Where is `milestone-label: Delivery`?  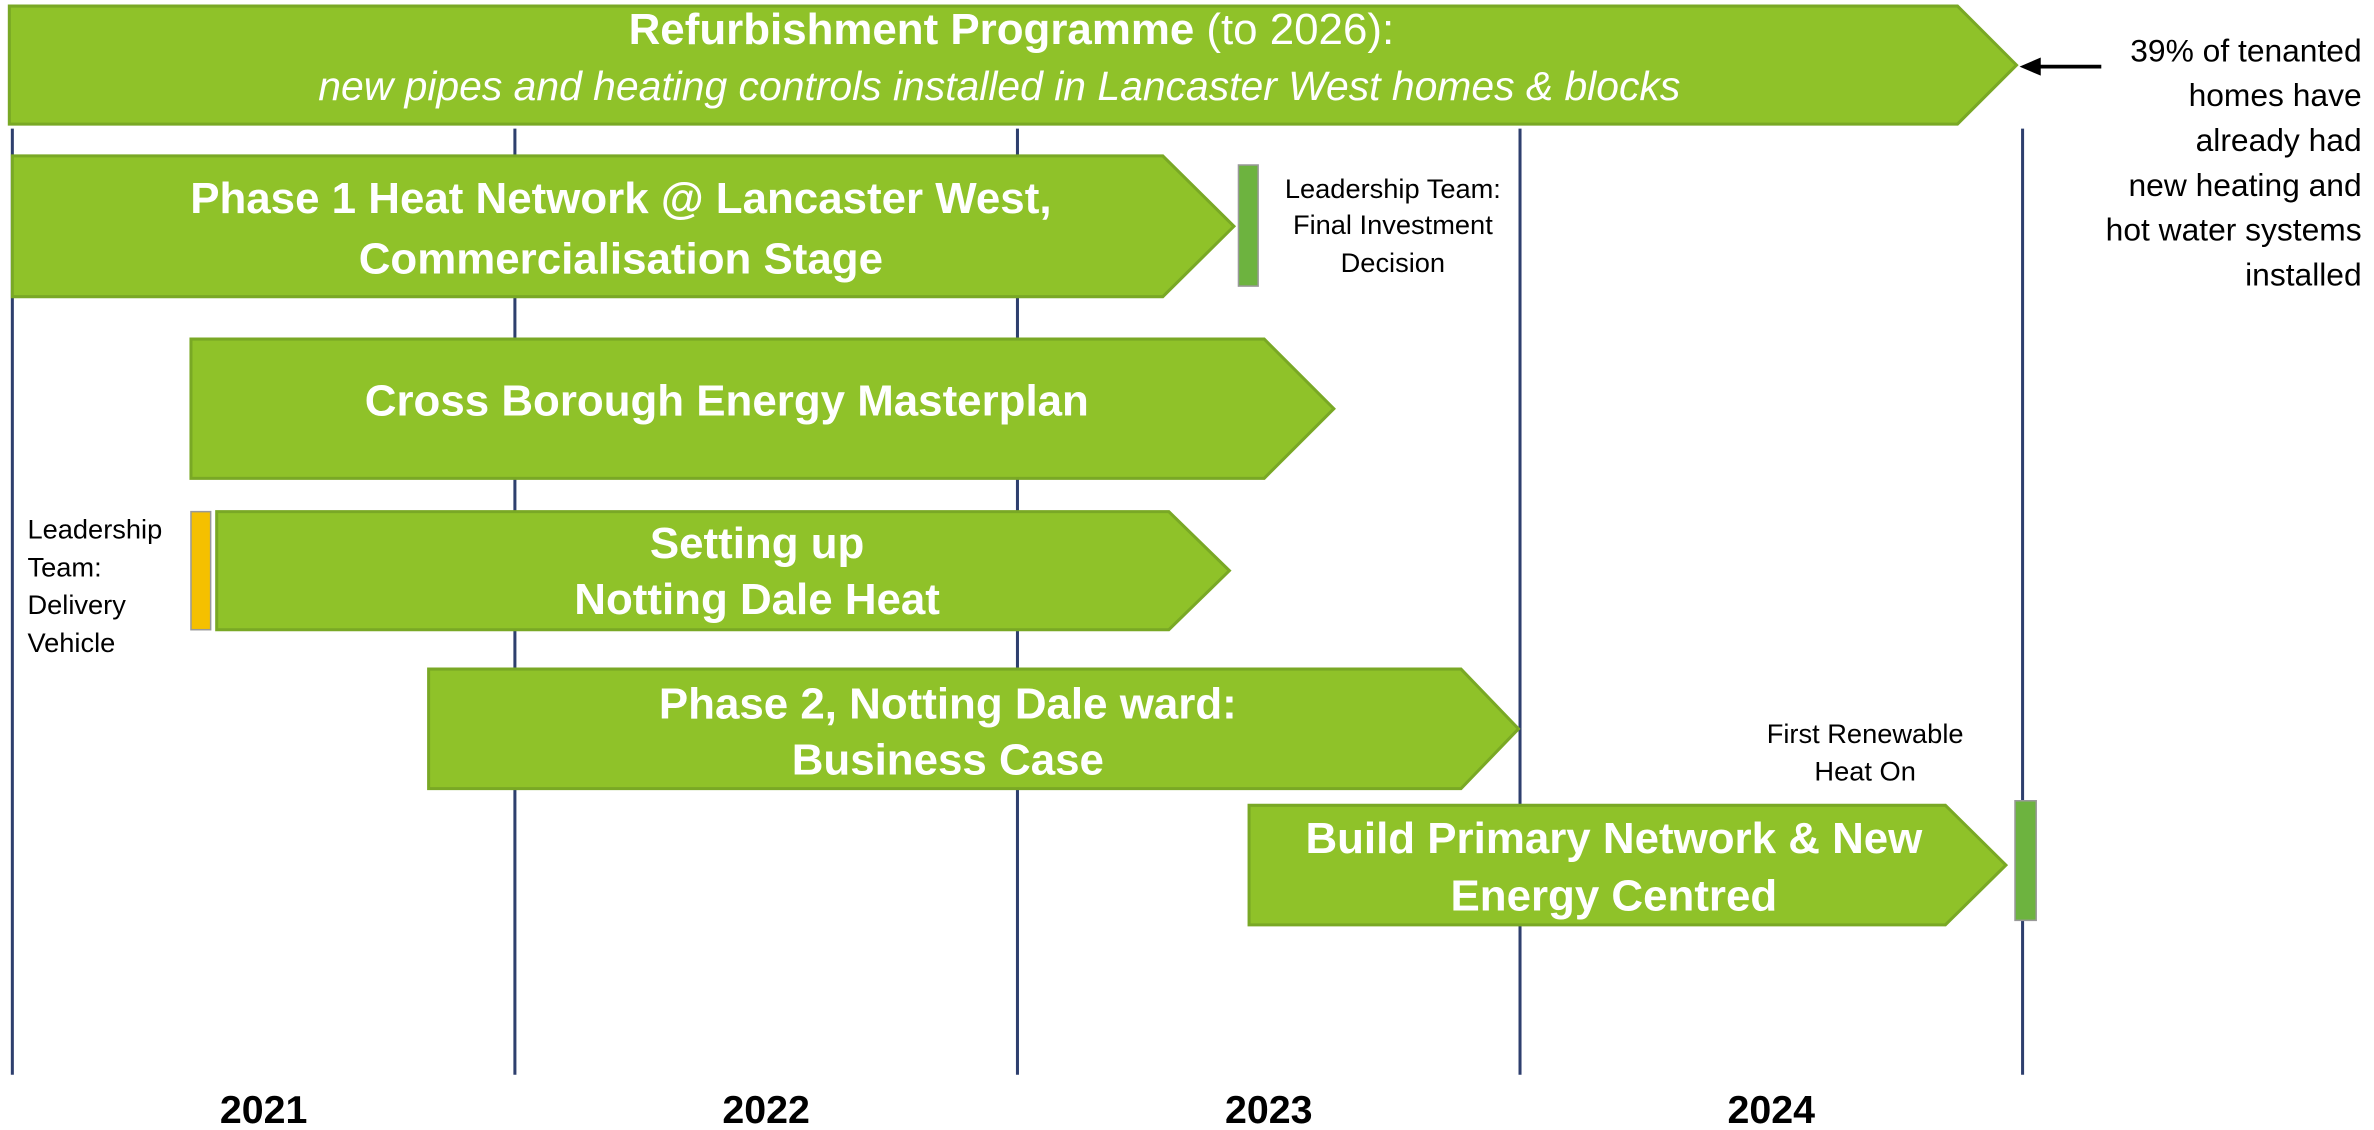 milestone-label: Delivery is located at coordinates (76, 604).